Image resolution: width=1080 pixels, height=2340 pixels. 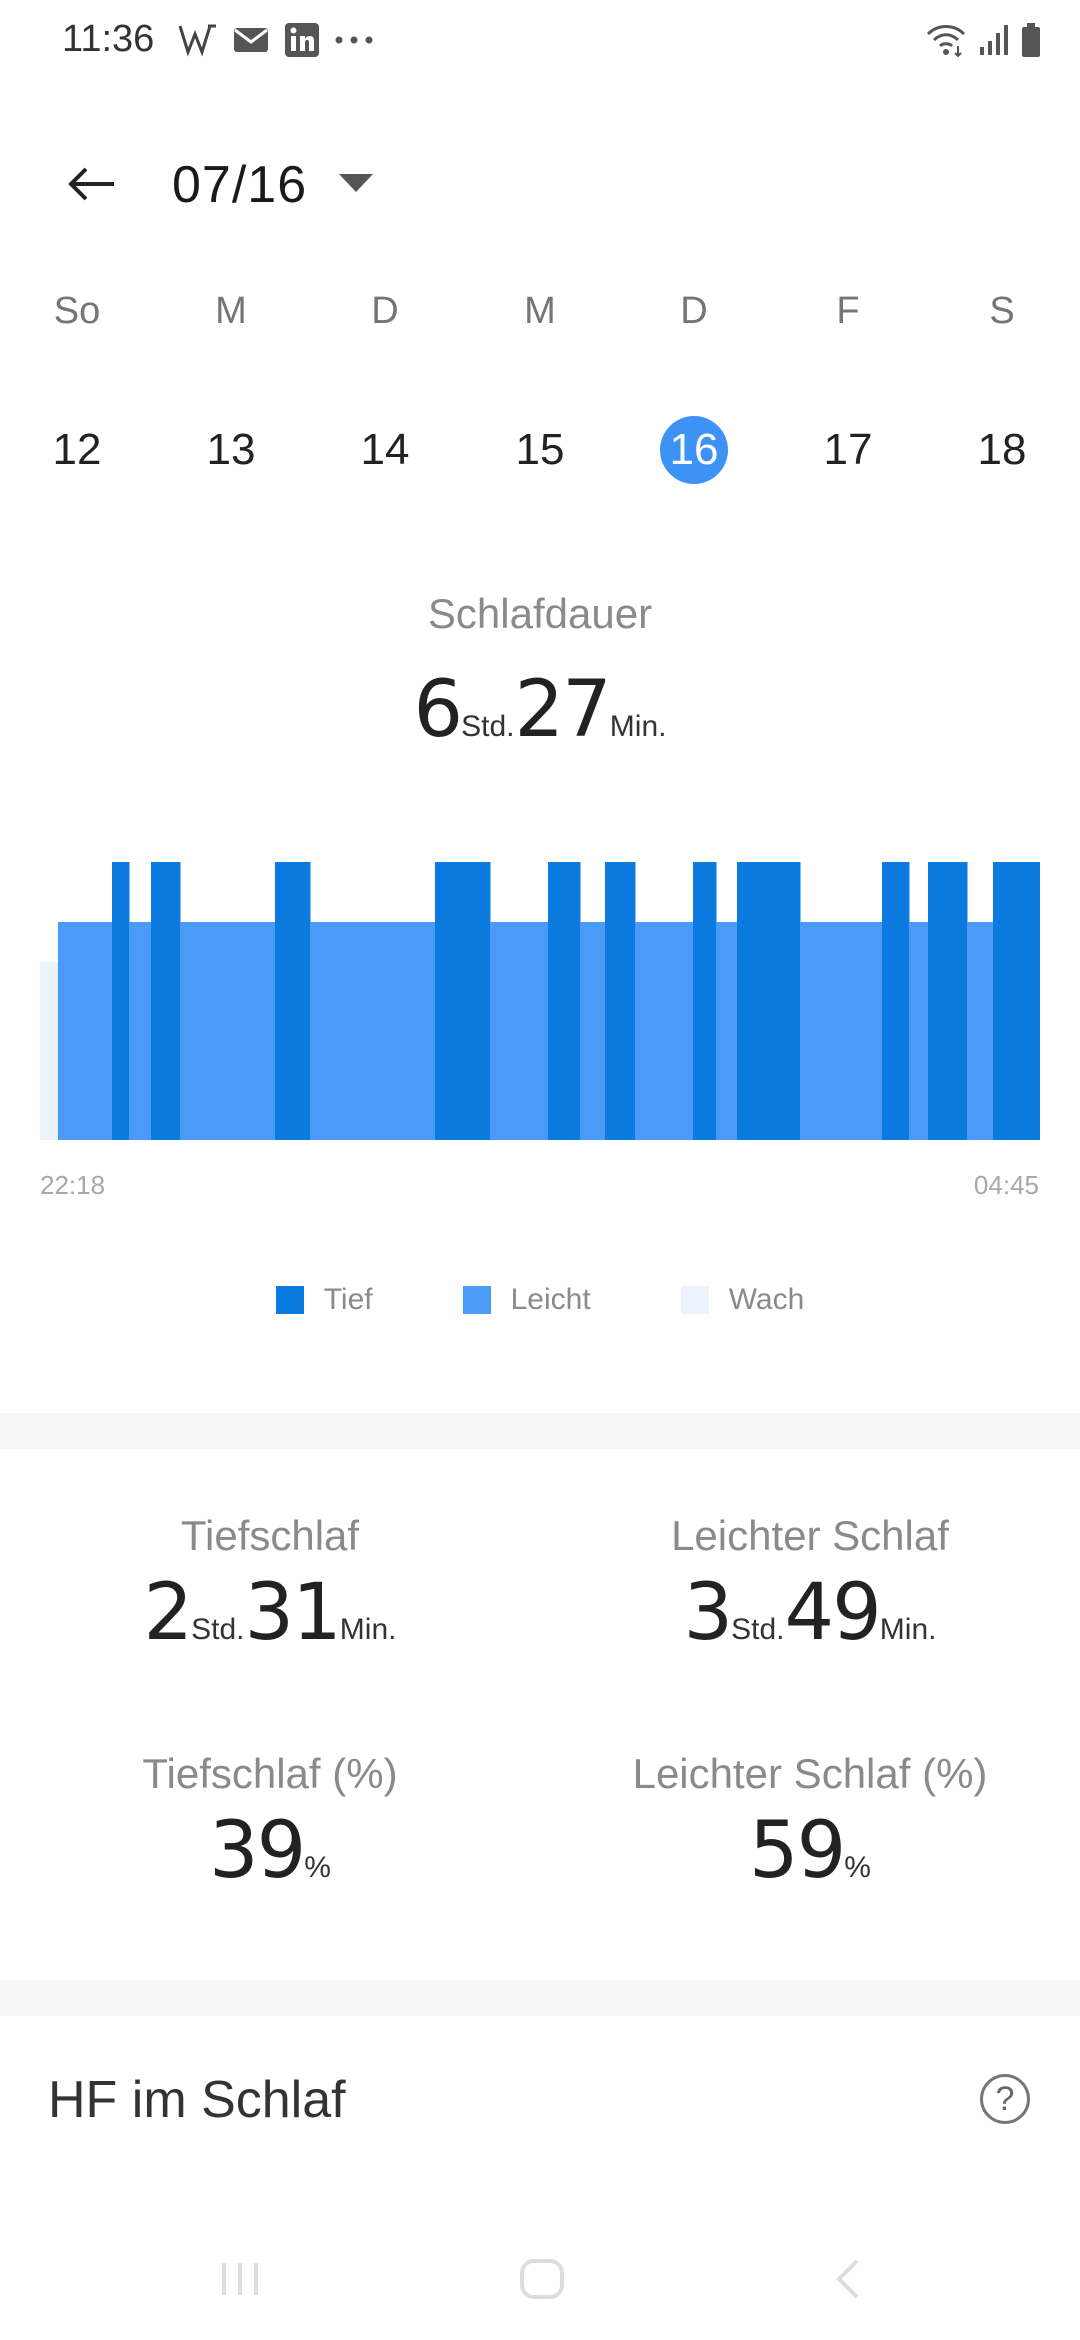 I want to click on weekday-label: D, so click(x=385, y=311).